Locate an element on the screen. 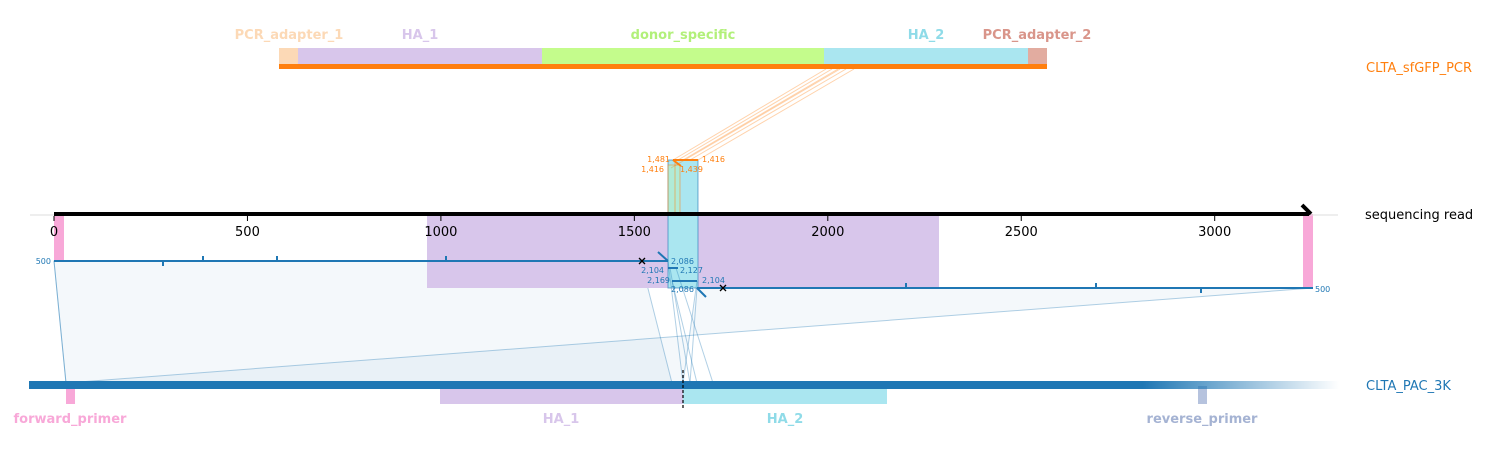 The image size is (1491, 453). read-axis-tick-label: 2500 is located at coordinates (1021, 232).